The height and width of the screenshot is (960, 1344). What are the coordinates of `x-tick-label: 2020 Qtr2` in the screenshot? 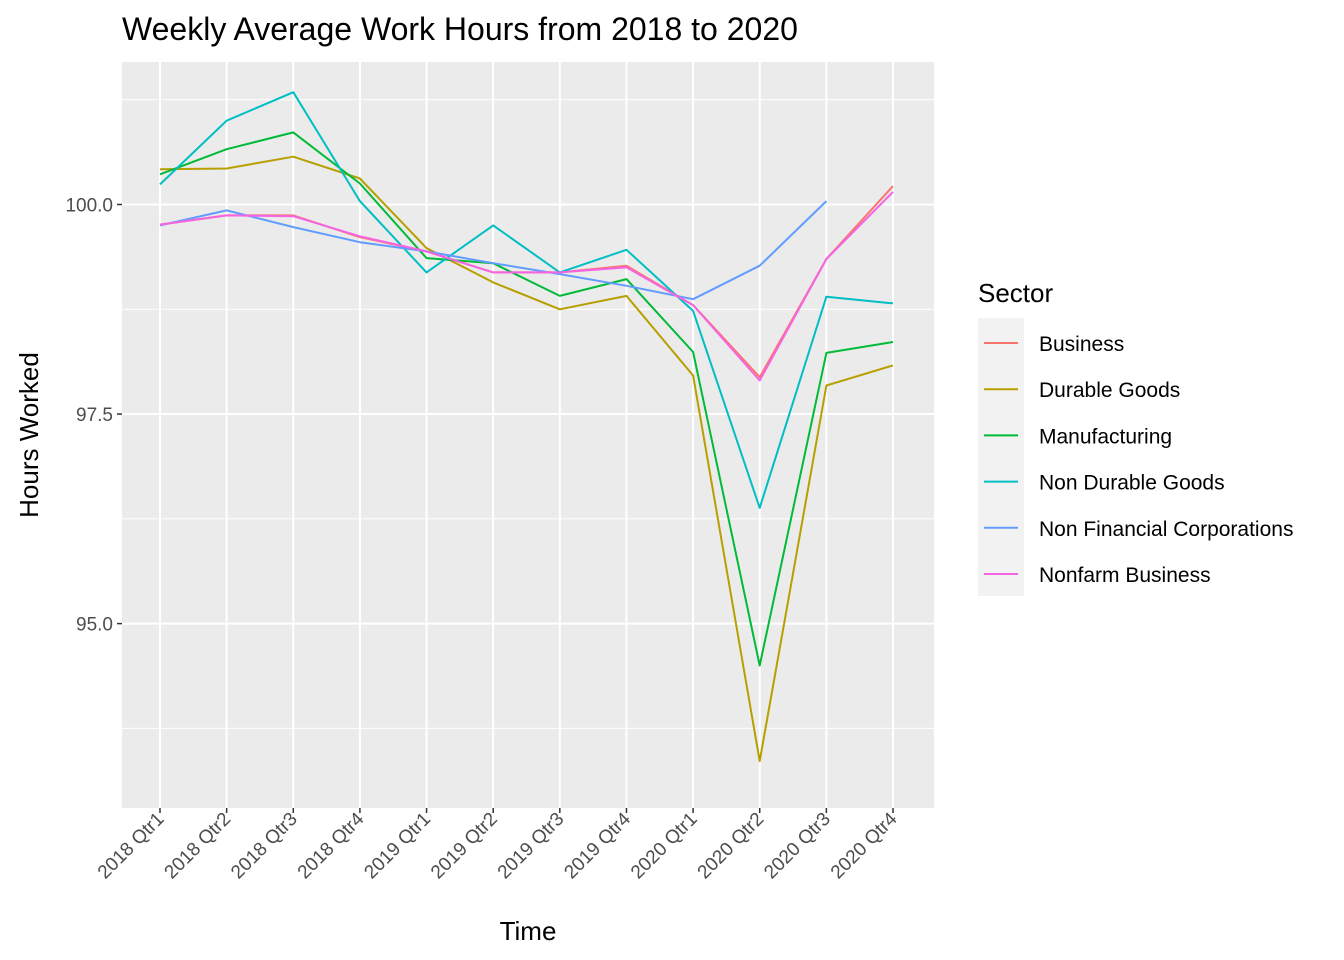 It's located at (731, 846).